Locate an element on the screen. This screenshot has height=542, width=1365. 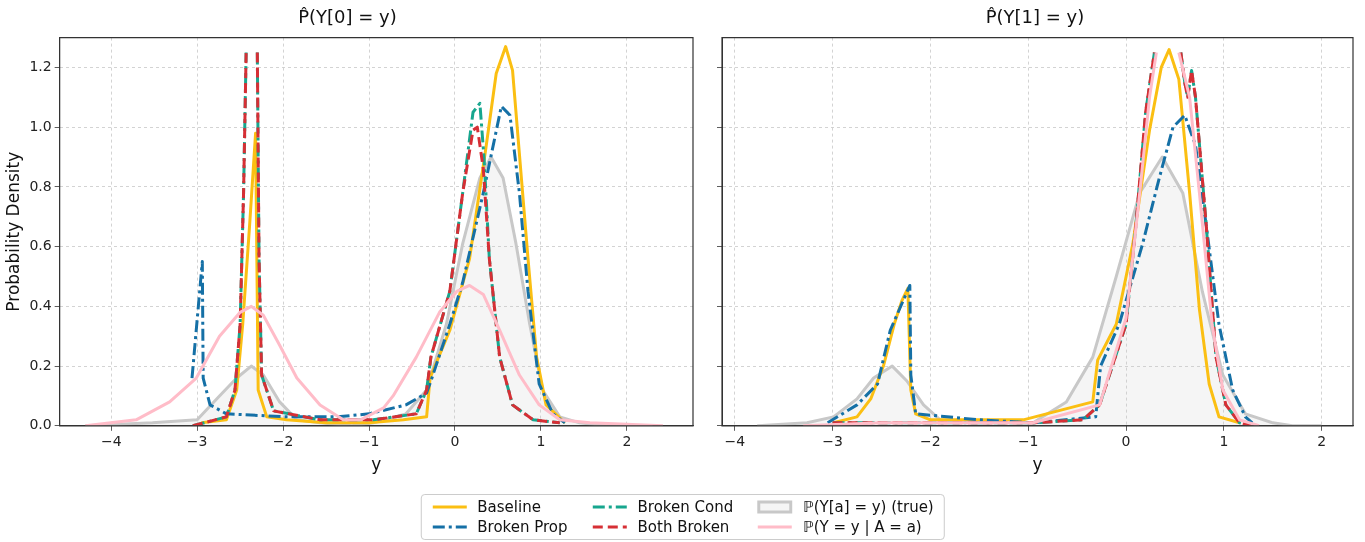
y-tick-label: 0.2 is located at coordinates (40, 364).